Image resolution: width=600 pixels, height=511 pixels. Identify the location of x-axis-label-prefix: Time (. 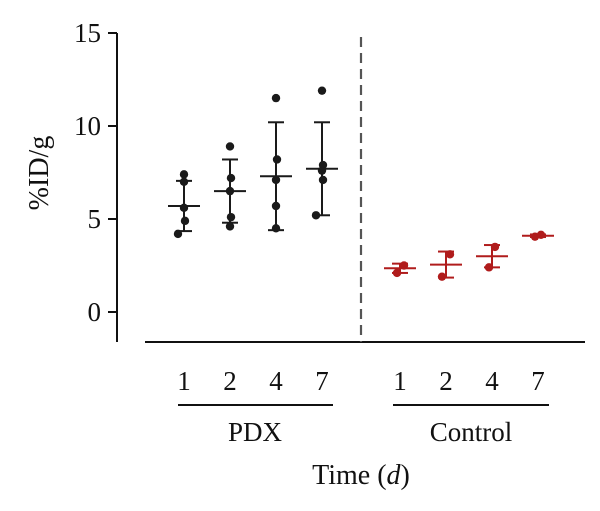
(349, 475).